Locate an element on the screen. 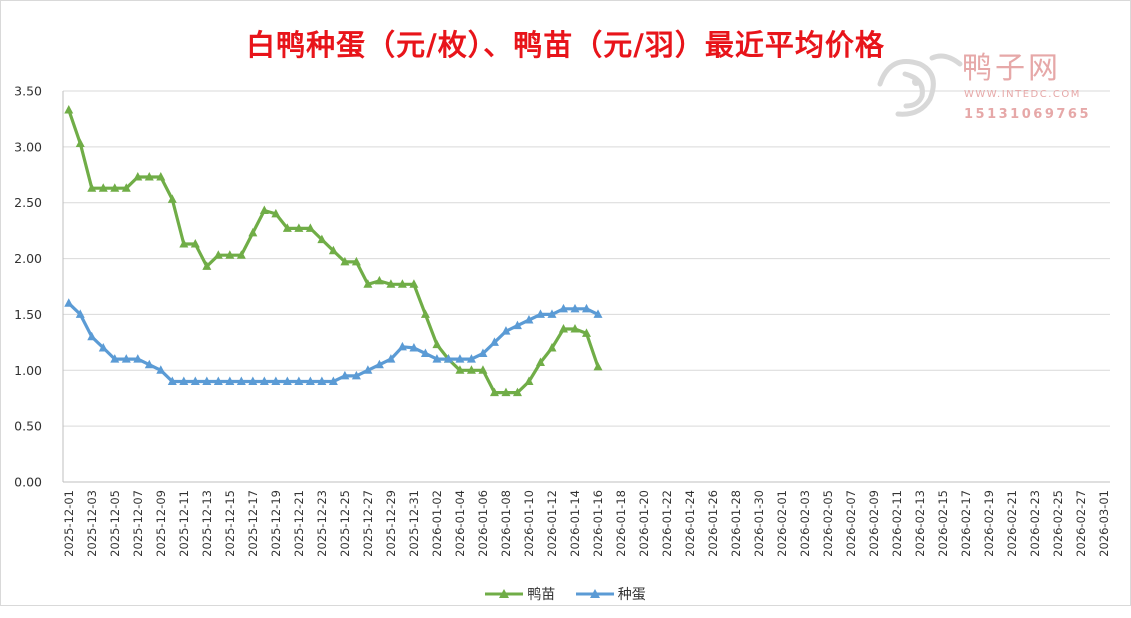  y-tick-label: 2.00 is located at coordinates (28, 258).